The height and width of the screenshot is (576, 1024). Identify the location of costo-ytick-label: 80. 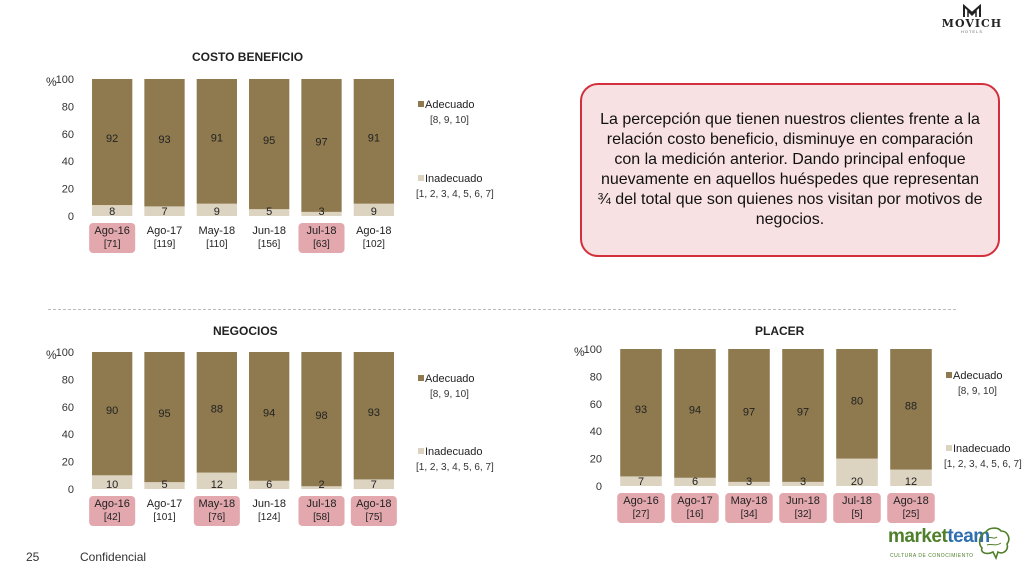
(68, 107).